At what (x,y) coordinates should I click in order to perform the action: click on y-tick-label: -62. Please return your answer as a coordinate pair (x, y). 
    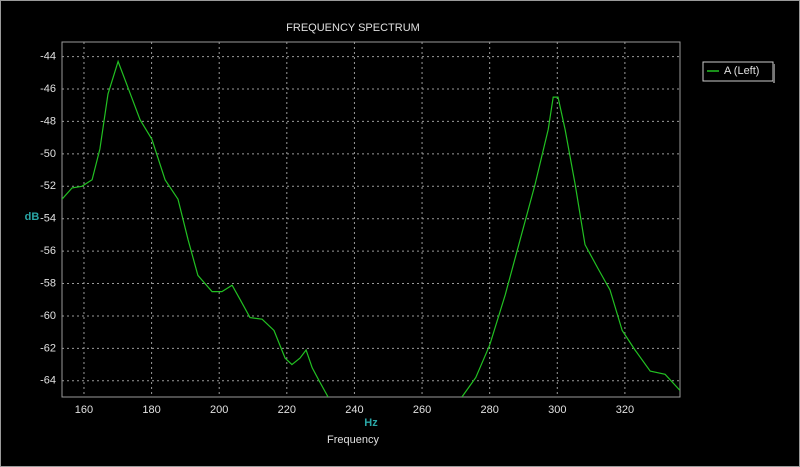
    Looking at the image, I should click on (48, 348).